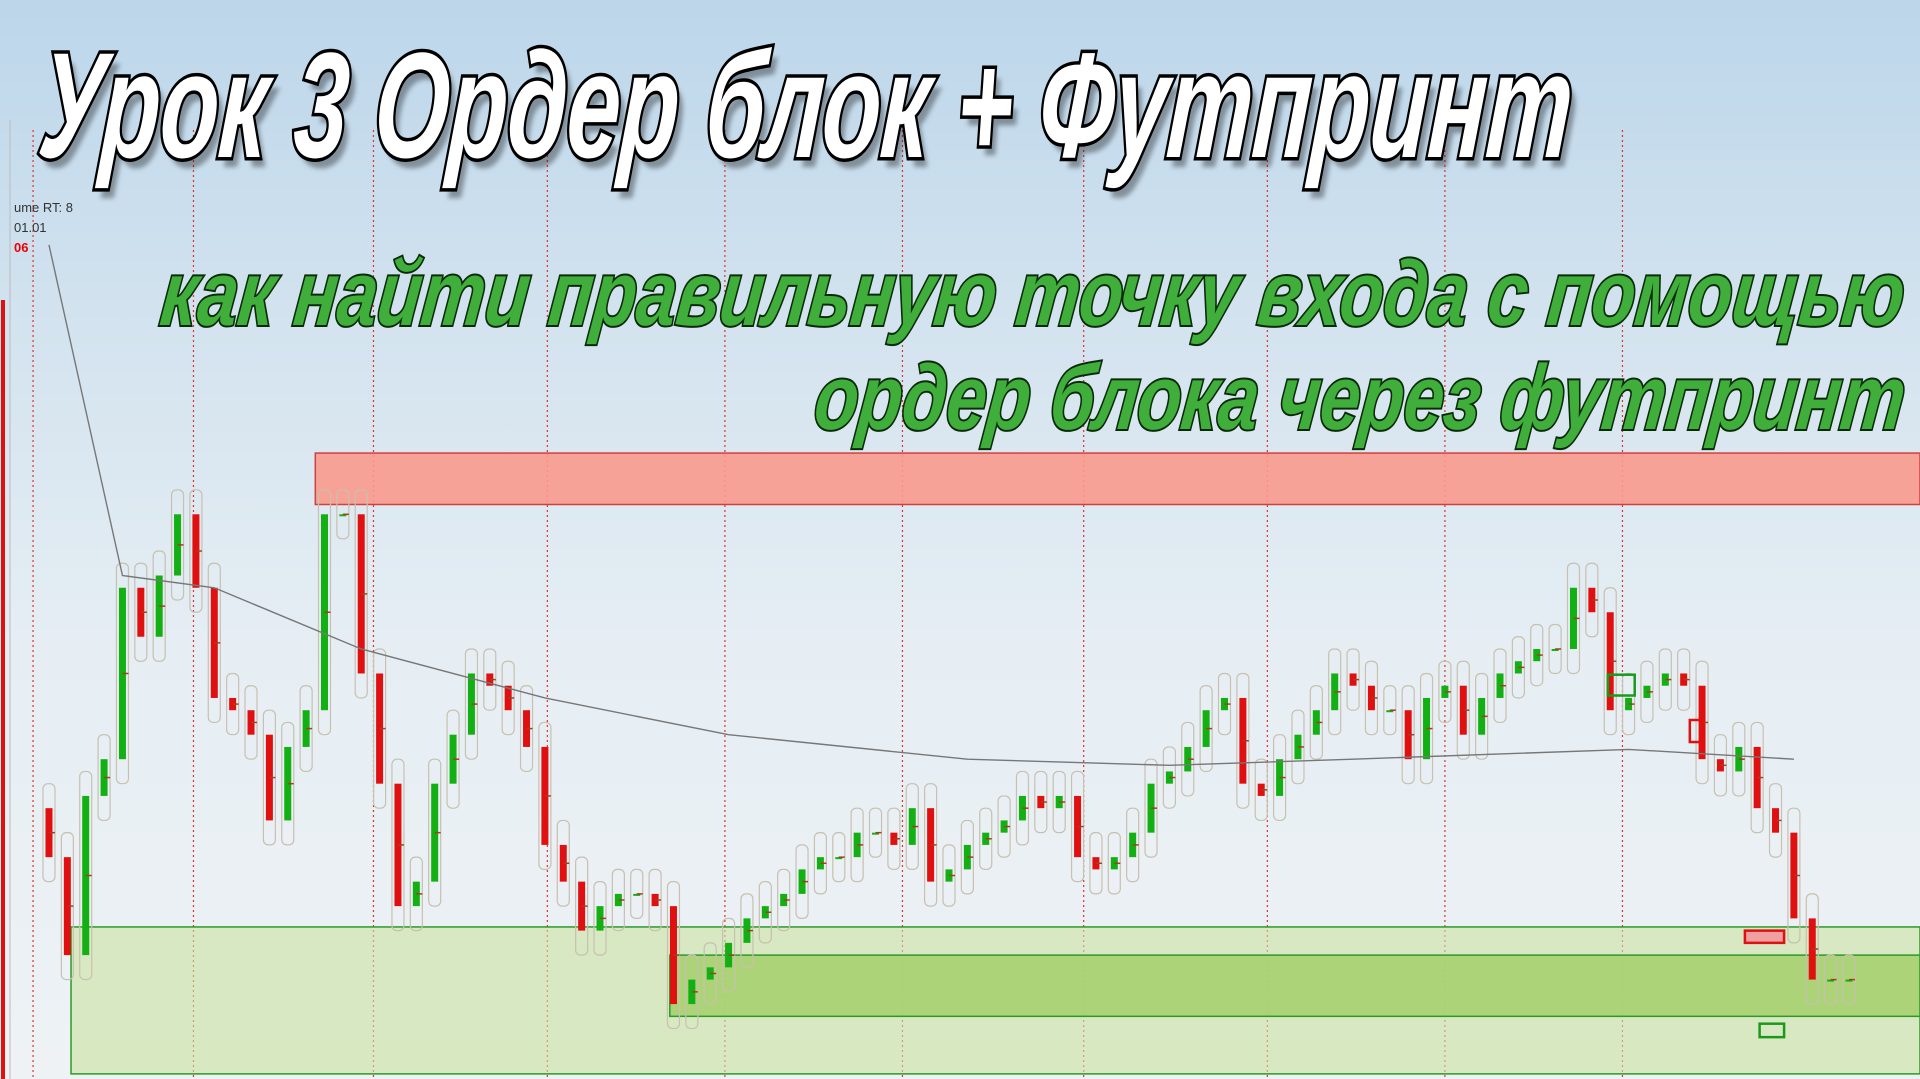  I want to click on date-field: 01.01, so click(30, 227).